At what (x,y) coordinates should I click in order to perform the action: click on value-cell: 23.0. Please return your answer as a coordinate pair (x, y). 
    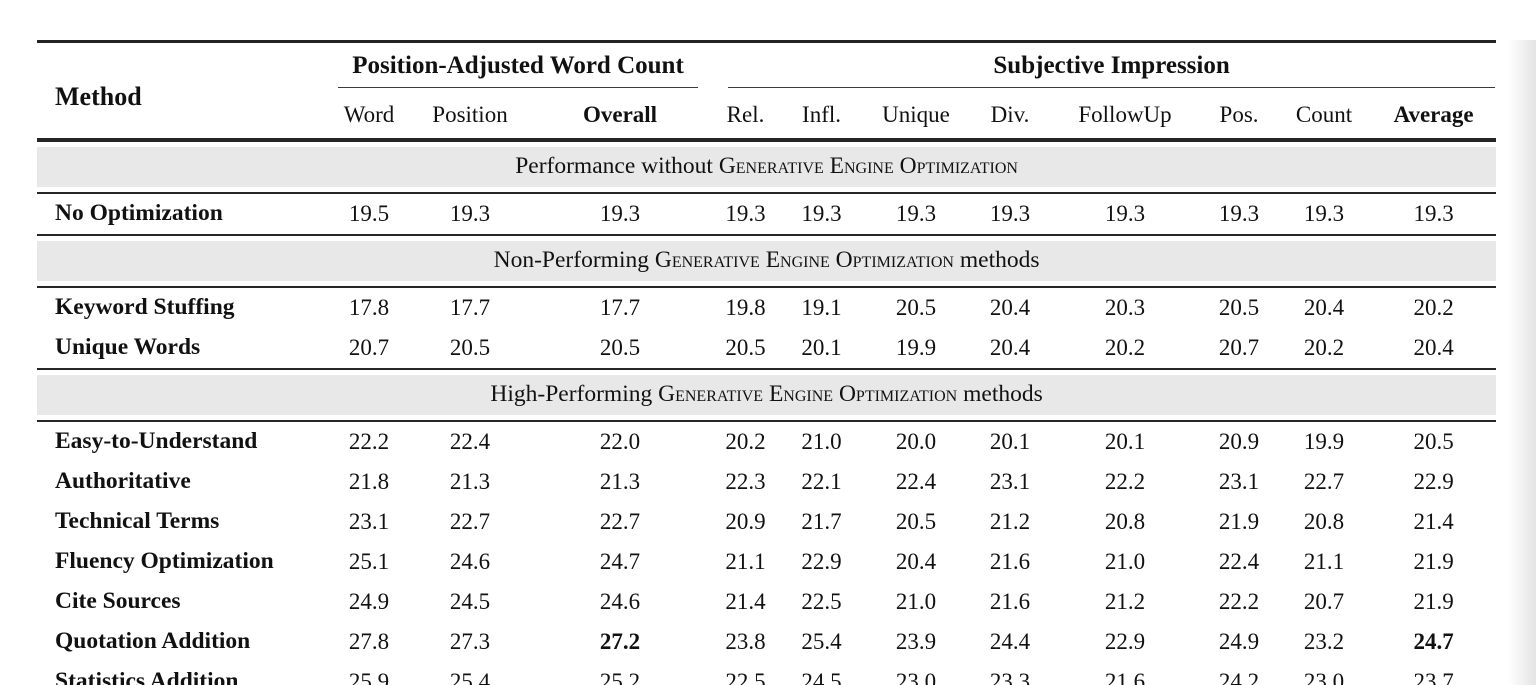
    Looking at the image, I should click on (1324, 676).